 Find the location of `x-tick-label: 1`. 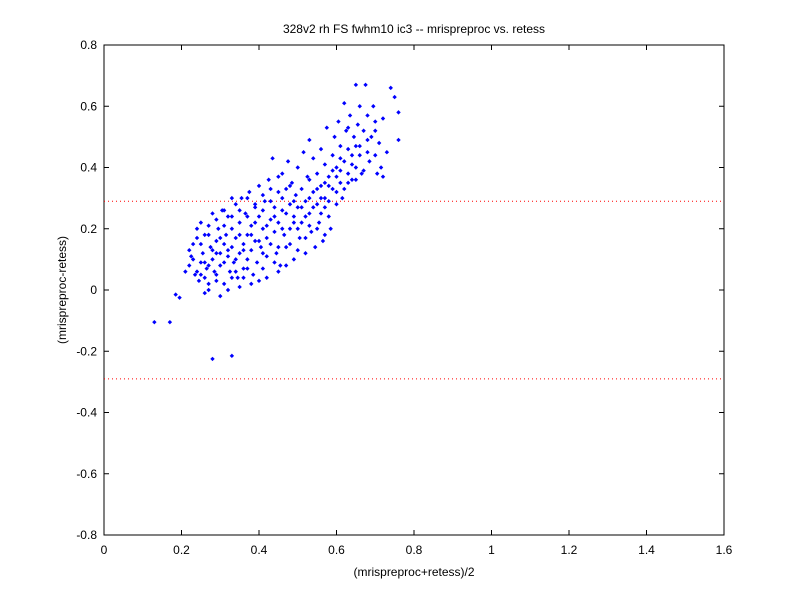

x-tick-label: 1 is located at coordinates (491, 550).